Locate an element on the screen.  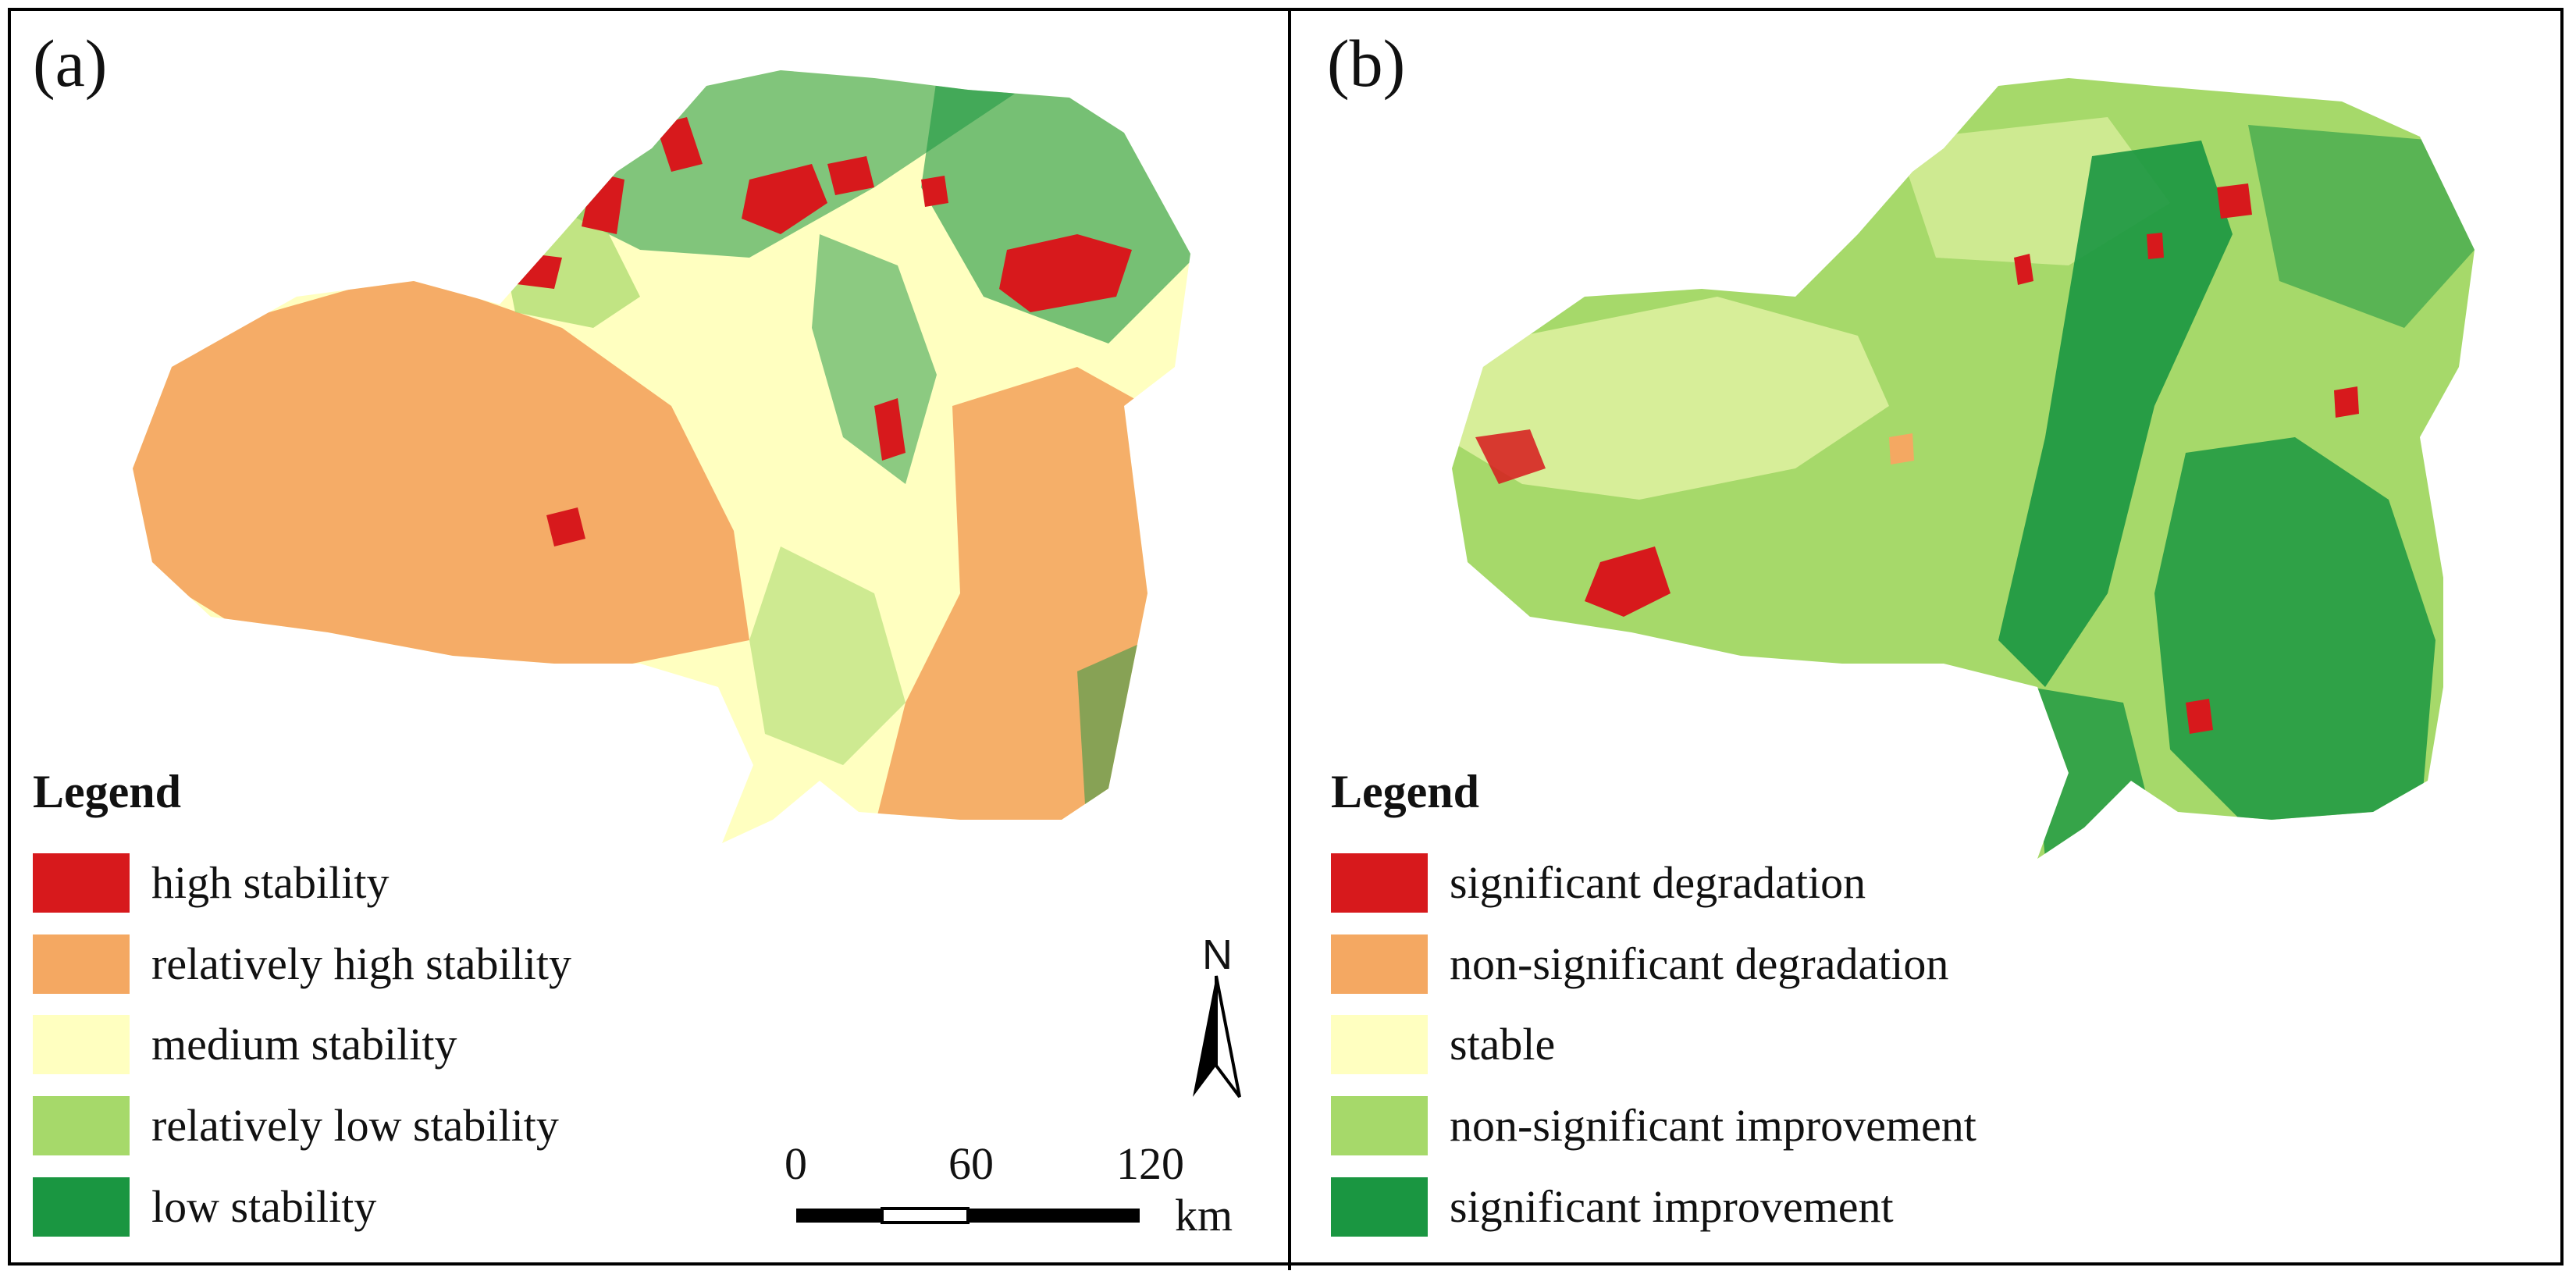
legend-item-b: non-significant improvement is located at coordinates (1654, 1125).